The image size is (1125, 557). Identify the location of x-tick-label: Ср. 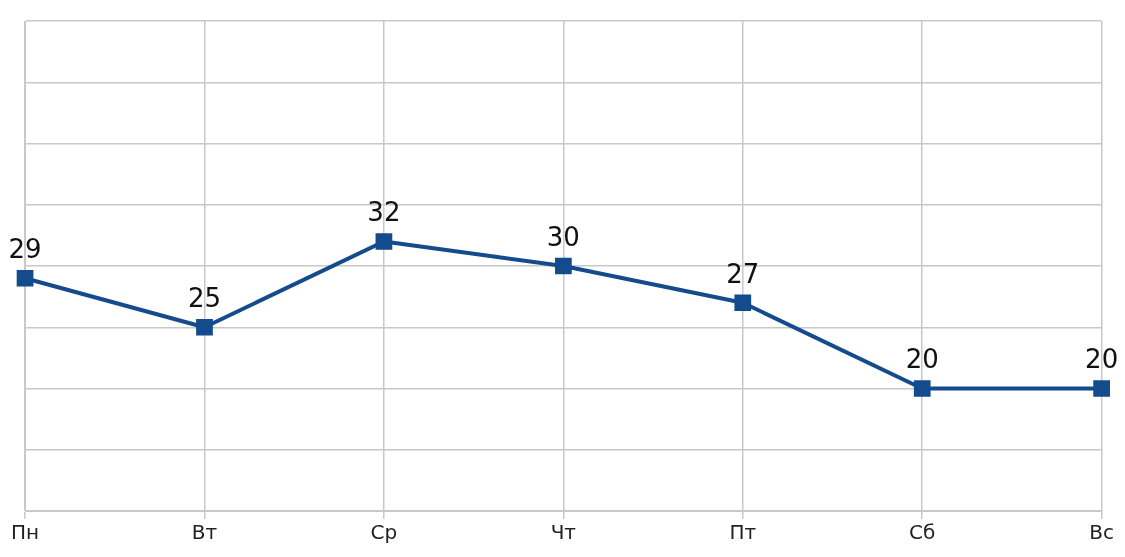
(384, 532).